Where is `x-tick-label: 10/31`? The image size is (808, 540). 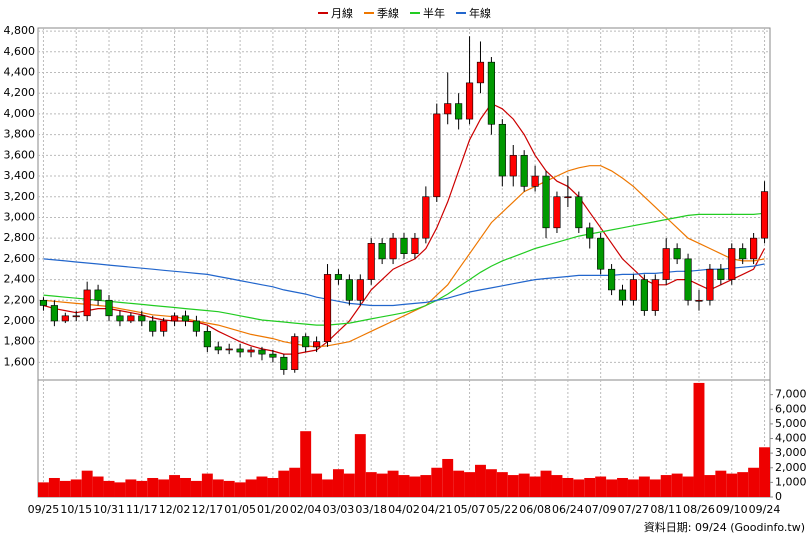 x-tick-label: 10/31 is located at coordinates (109, 509).